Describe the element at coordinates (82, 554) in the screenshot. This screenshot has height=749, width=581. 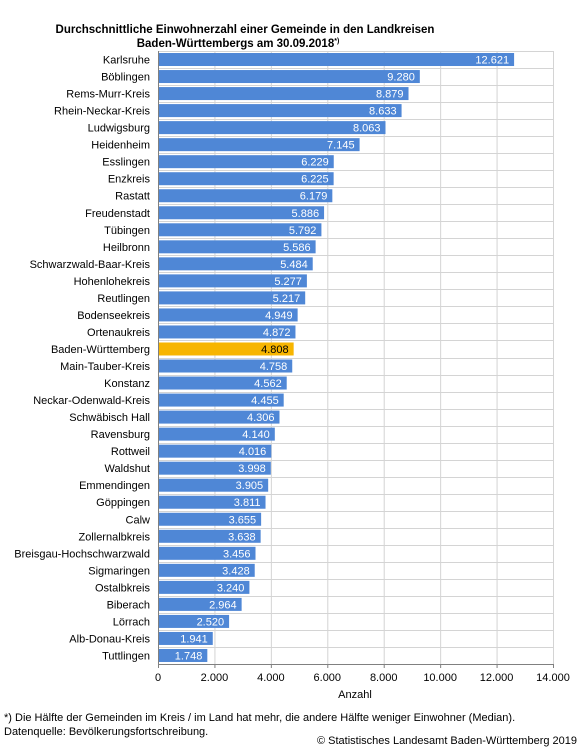
I see `category-label: Breisgau-Hochschwarzwald` at that location.